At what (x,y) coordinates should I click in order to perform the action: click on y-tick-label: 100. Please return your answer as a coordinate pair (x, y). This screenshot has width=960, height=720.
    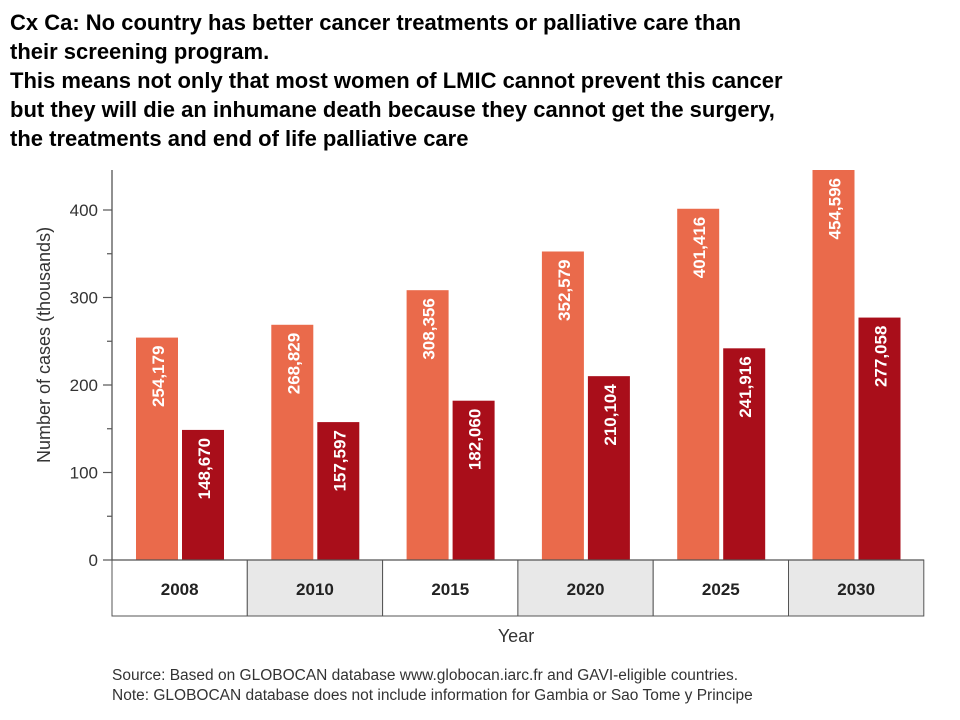
    Looking at the image, I should click on (84, 473).